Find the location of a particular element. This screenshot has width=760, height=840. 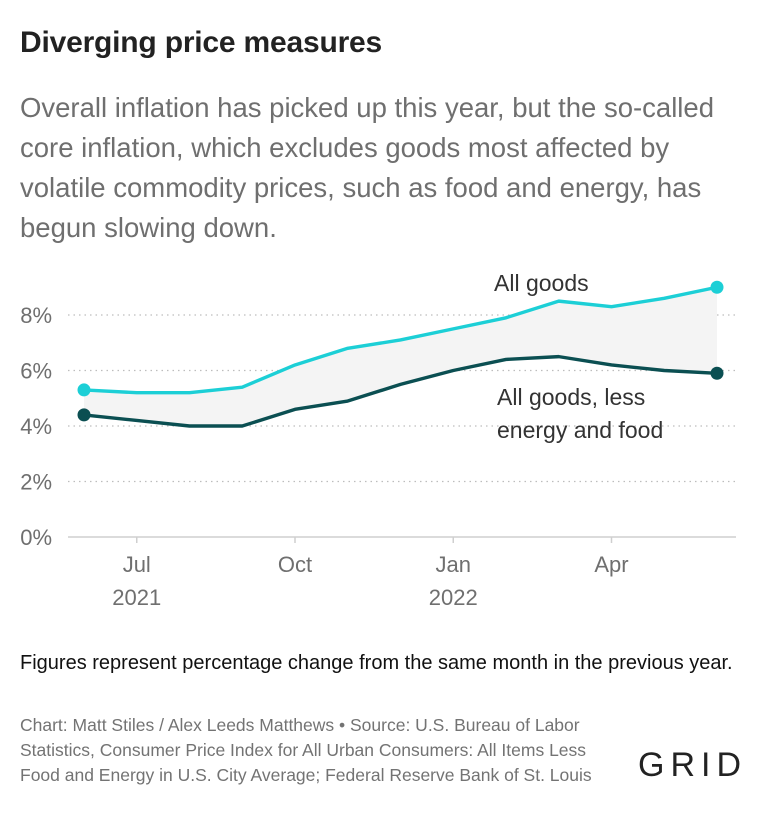

difference-band is located at coordinates (400, 356).